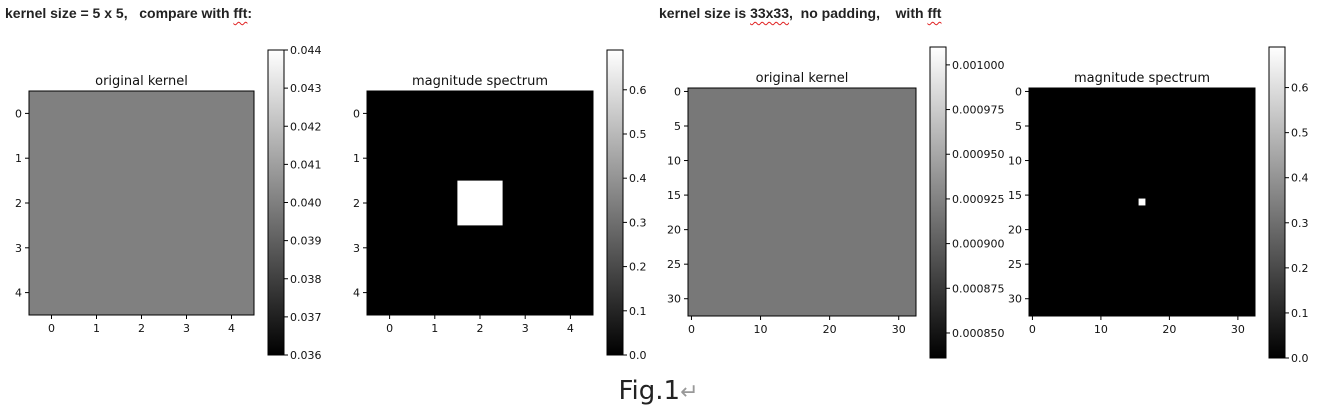  I want to click on chart2-ytick-label: 1, so click(356, 158).